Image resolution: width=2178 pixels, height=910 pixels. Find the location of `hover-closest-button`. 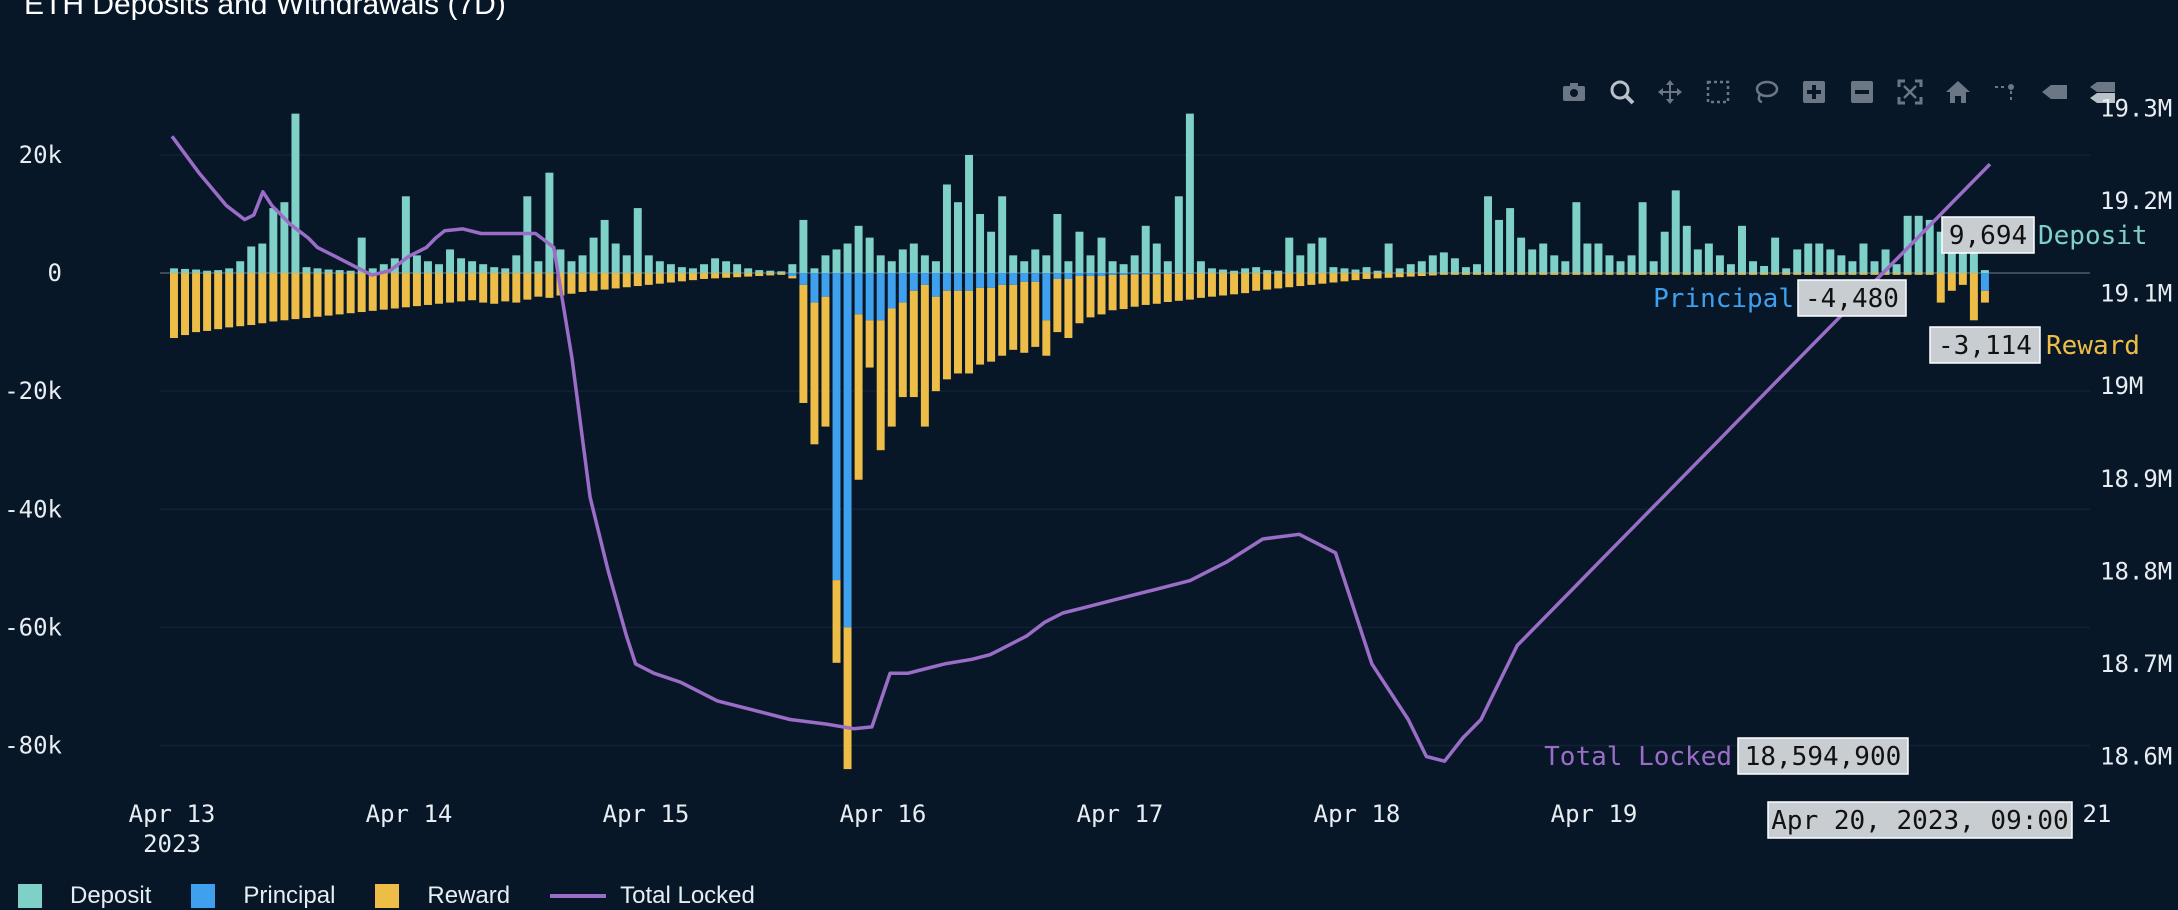

hover-closest-button is located at coordinates (2054, 92).